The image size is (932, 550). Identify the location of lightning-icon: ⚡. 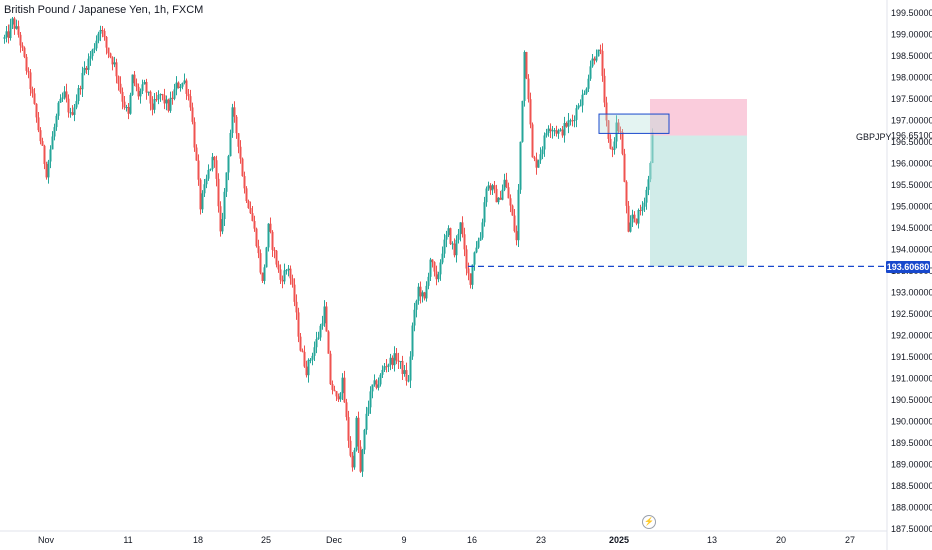
(649, 522).